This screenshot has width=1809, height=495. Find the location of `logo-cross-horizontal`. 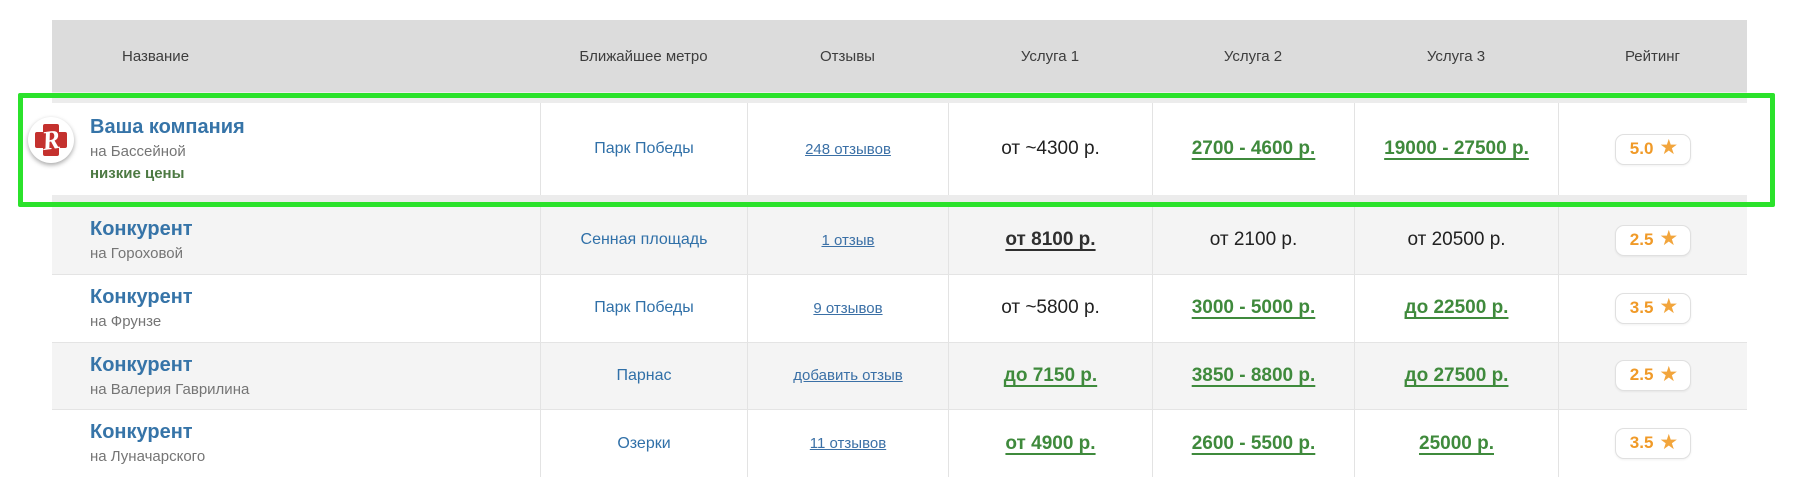

logo-cross-horizontal is located at coordinates (51, 140).